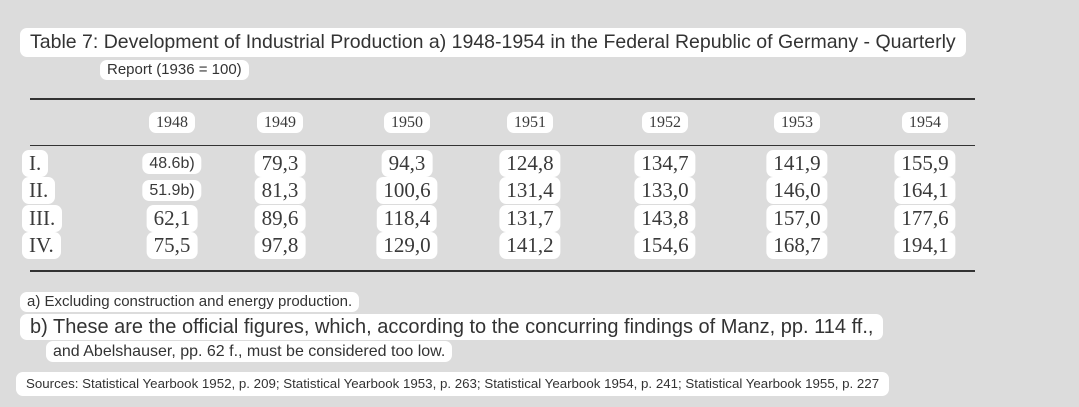 This screenshot has height=407, width=1079. What do you see at coordinates (172, 246) in the screenshot?
I see `cell: 75,5` at bounding box center [172, 246].